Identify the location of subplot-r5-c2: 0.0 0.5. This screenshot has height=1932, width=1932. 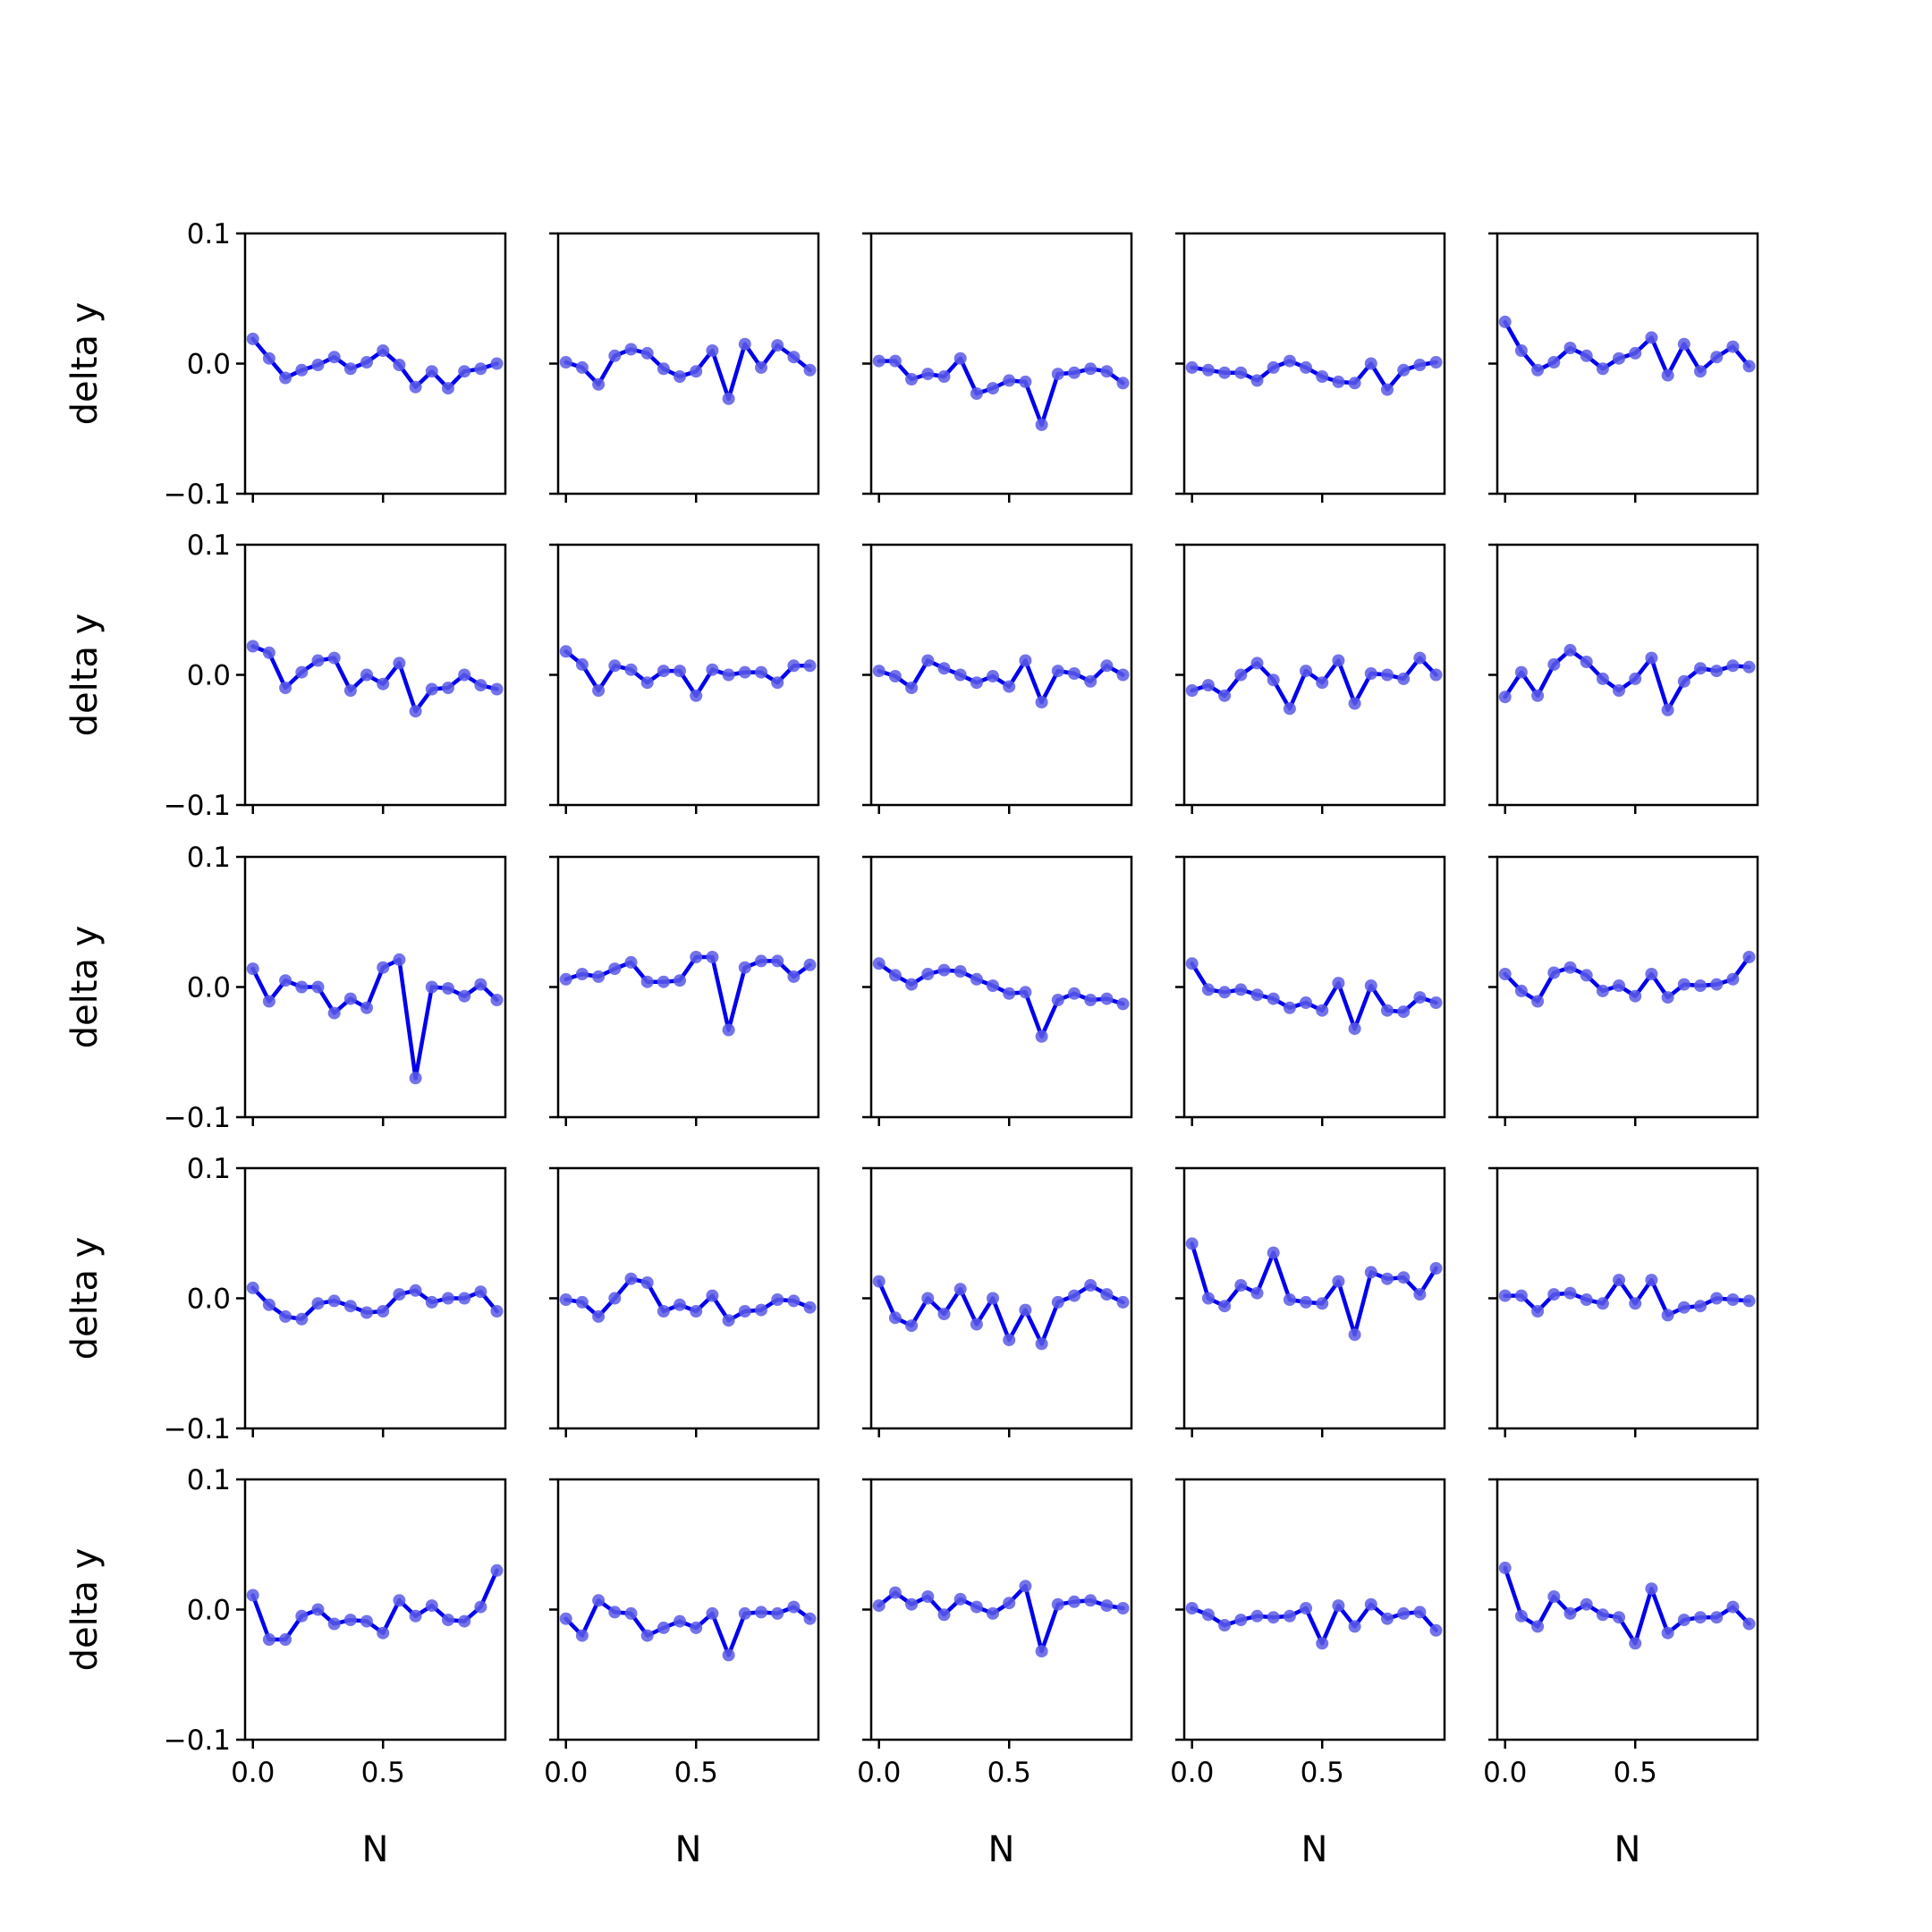
(682, 1633).